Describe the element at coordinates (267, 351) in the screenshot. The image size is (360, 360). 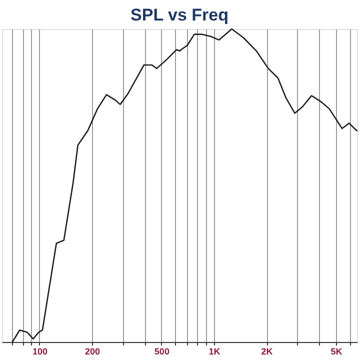
I see `x-tick-label: 2K` at that location.